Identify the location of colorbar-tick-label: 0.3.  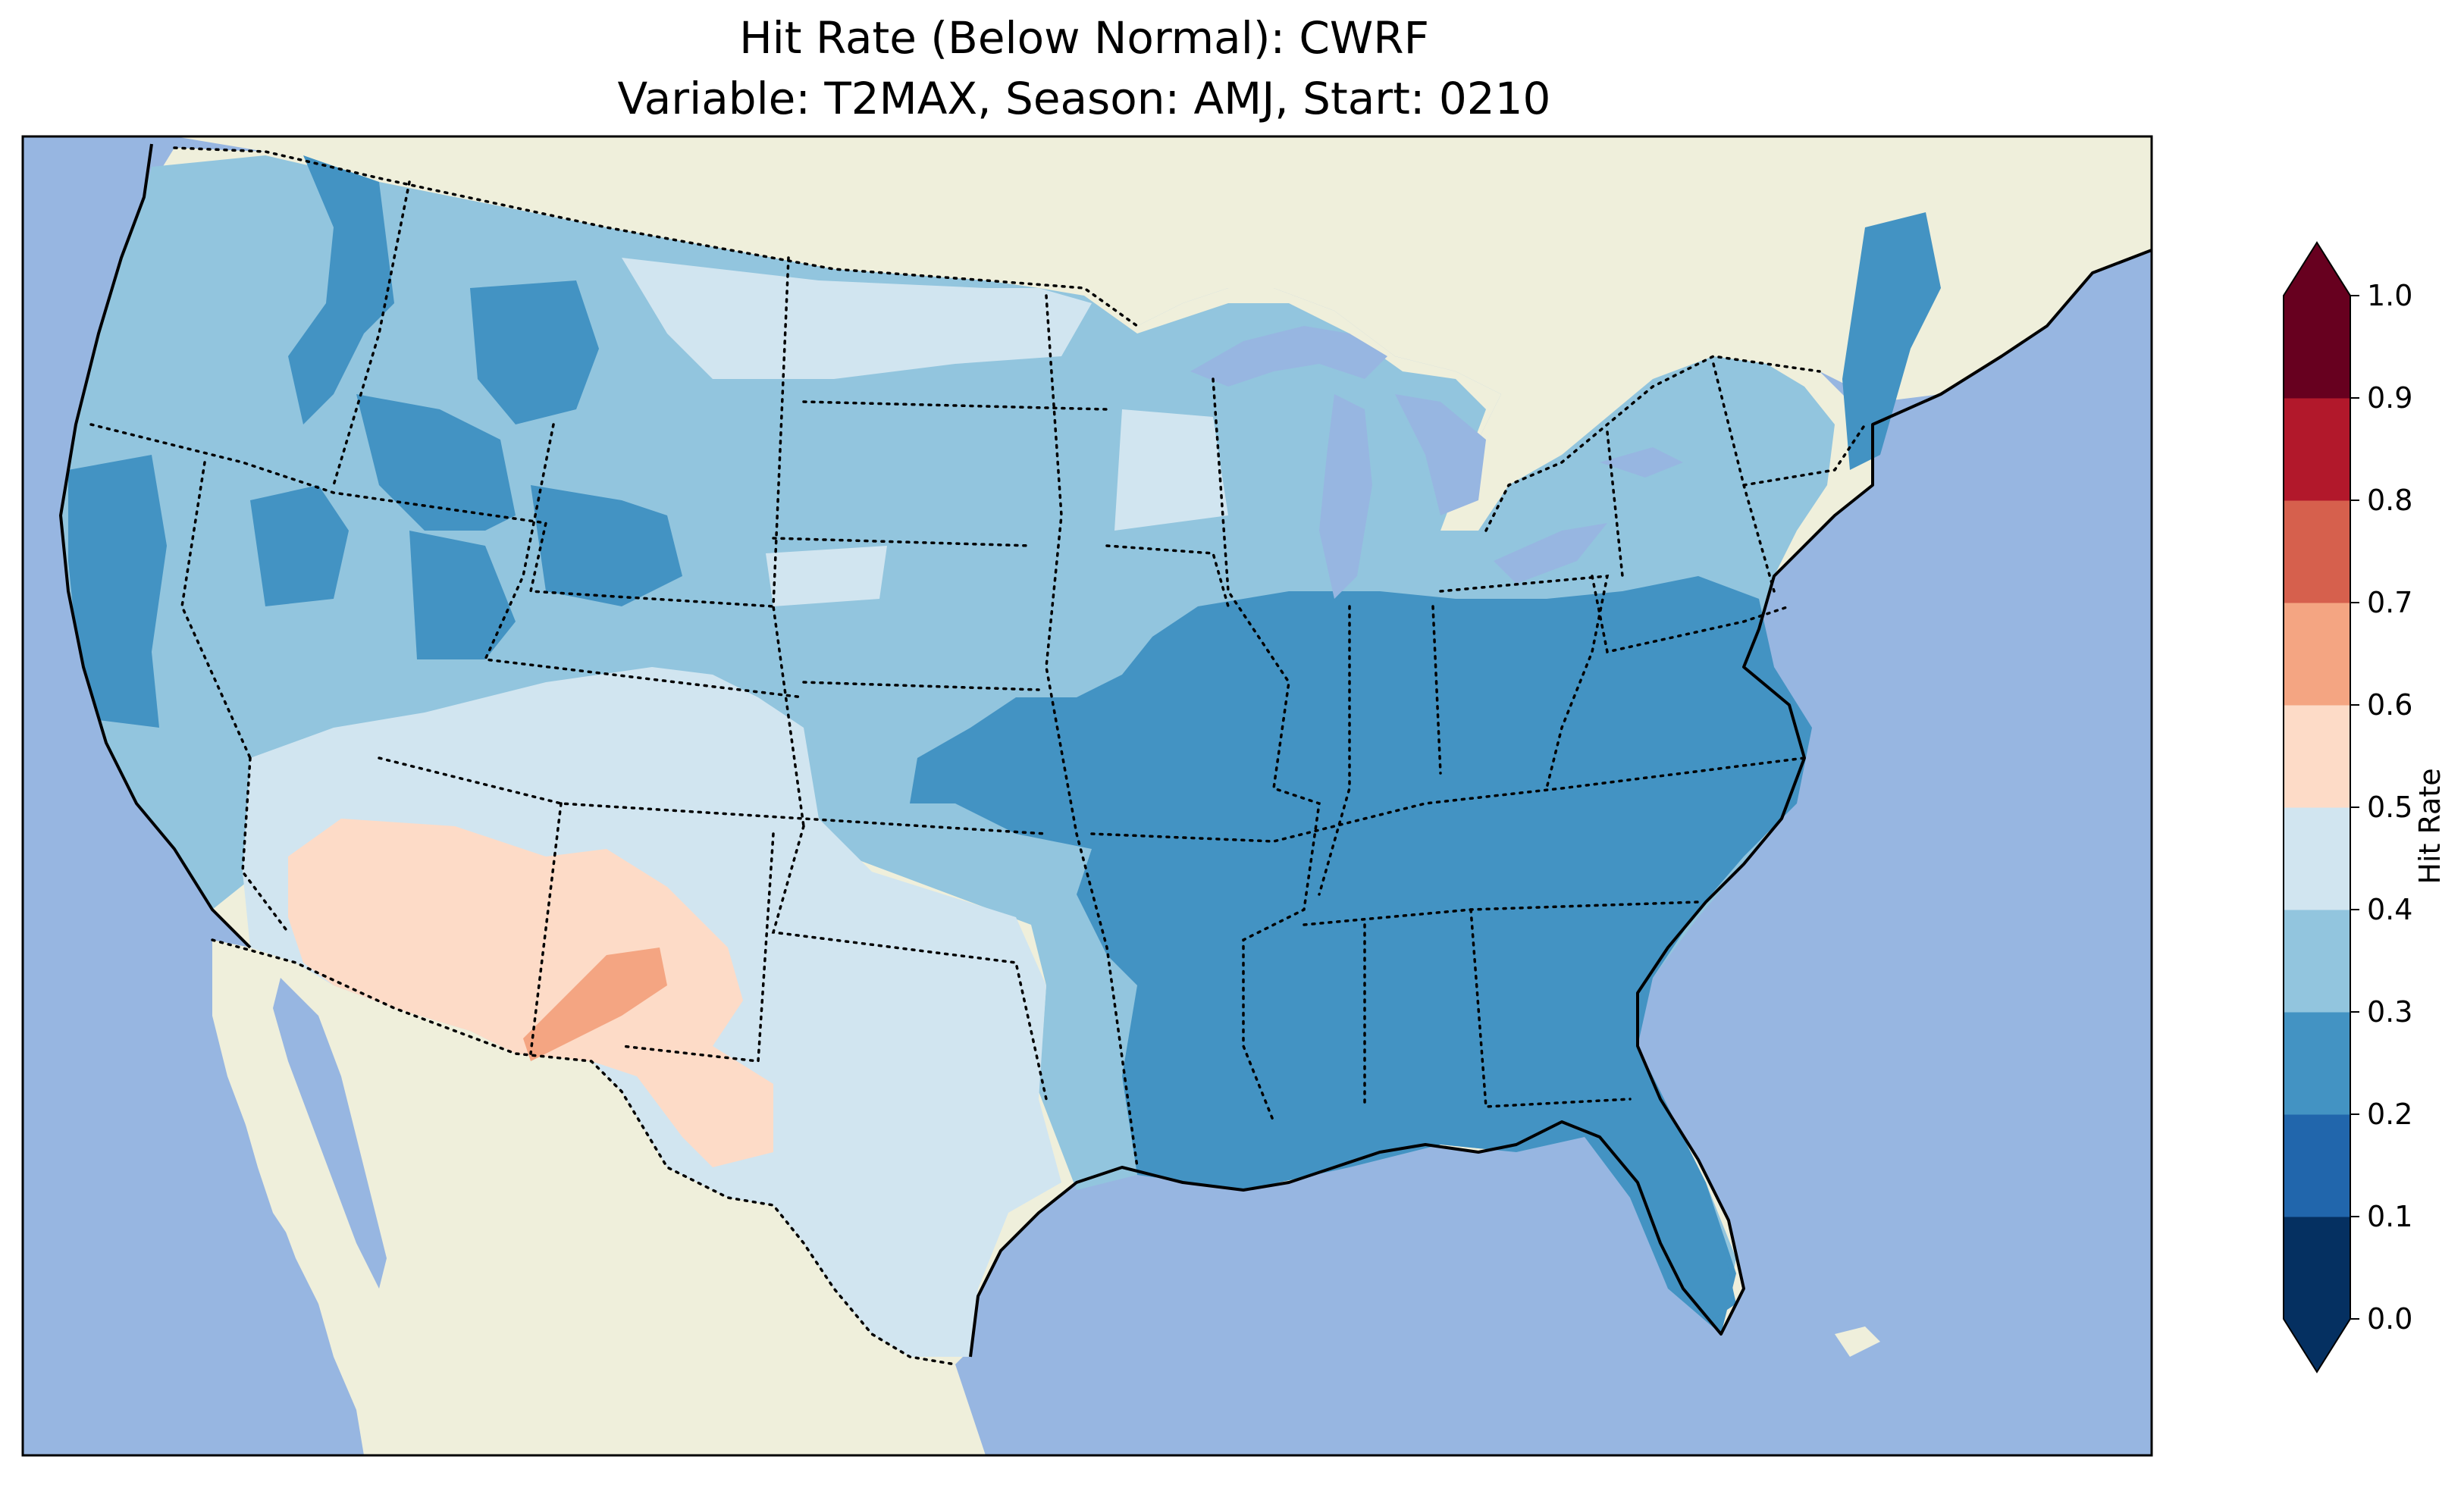
(2390, 1012).